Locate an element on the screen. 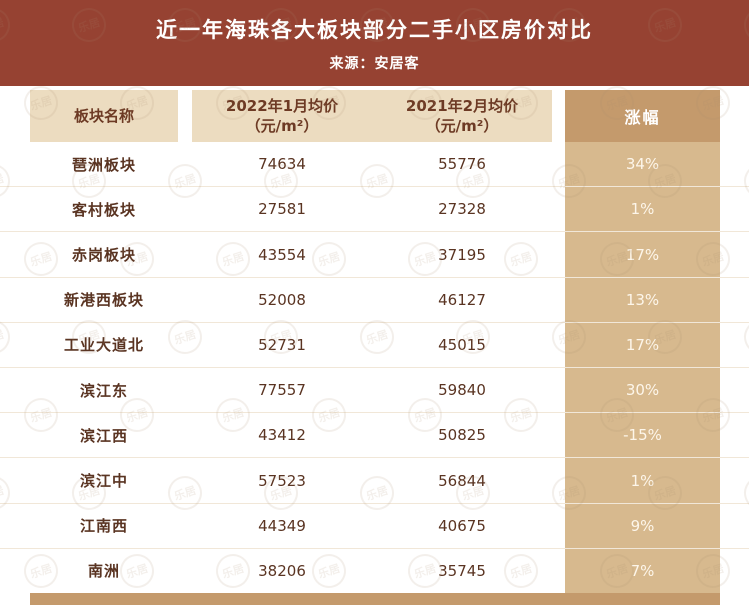  table-row: 赤岗板块 43554 37195 17% is located at coordinates (374, 255).